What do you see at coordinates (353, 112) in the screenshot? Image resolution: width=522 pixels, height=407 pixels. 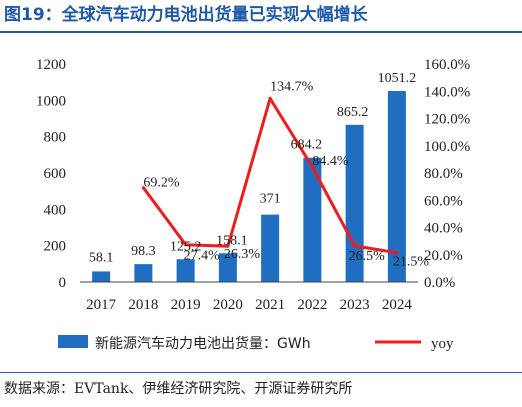 I see `bar-data-label: 865.2` at bounding box center [353, 112].